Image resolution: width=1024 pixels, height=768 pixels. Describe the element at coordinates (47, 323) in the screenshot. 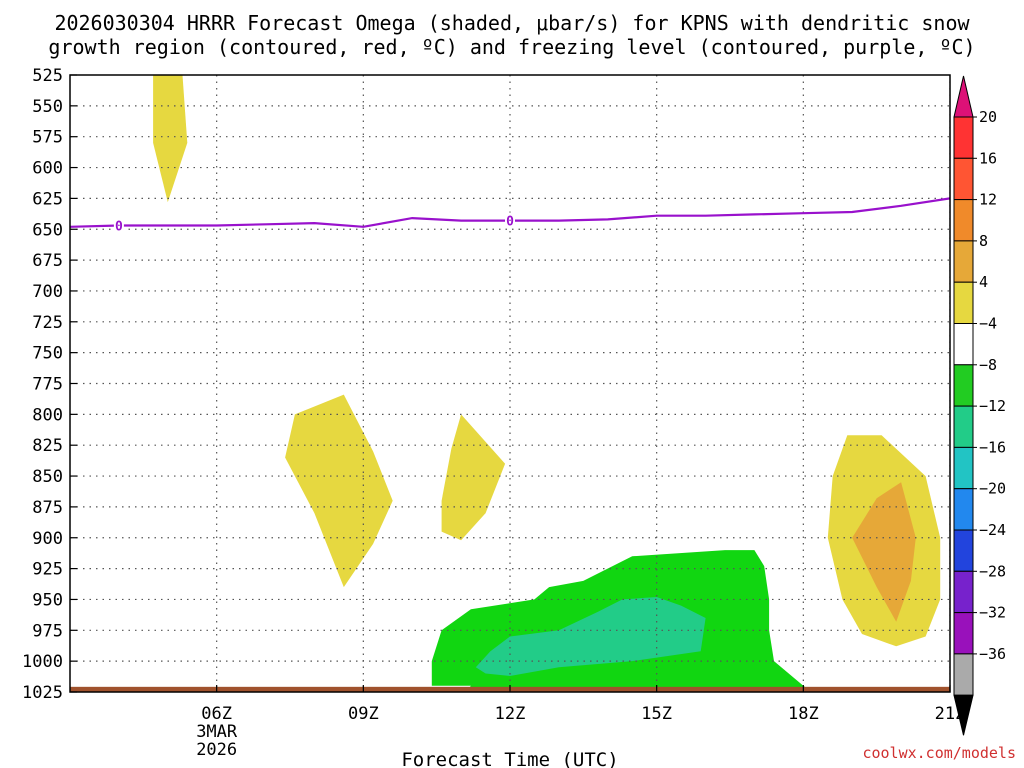

I see `y-tick-label: 725` at that location.